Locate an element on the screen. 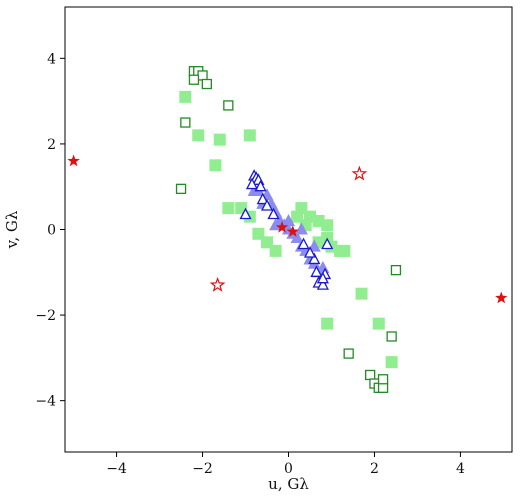  y-tick-label: −2 is located at coordinates (45, 316).